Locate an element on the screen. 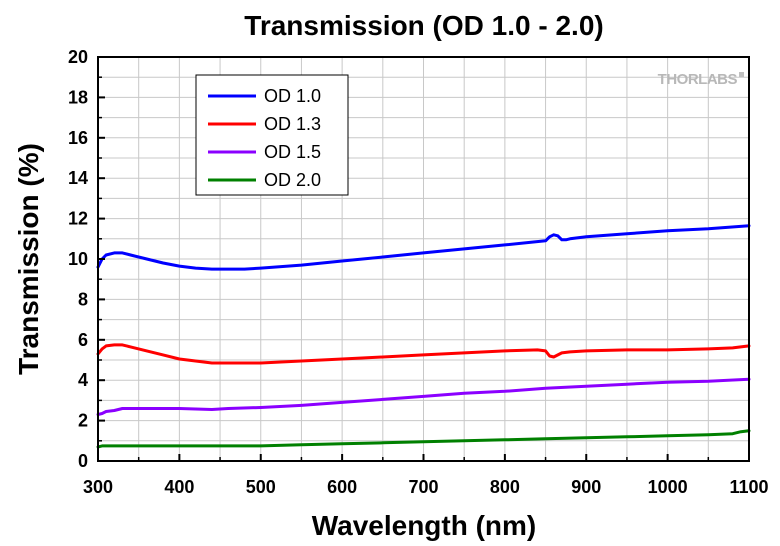 The height and width of the screenshot is (546, 780). legend-label: OD 1.3 is located at coordinates (292, 124).